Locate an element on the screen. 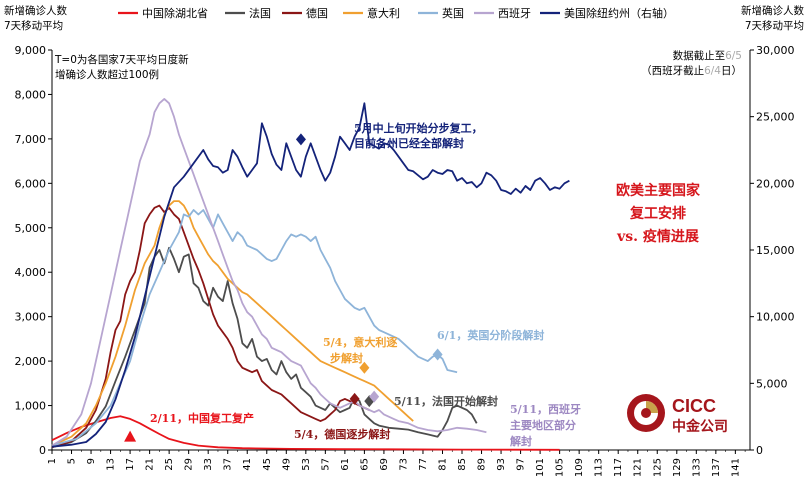 The height and width of the screenshot is (486, 809). x-tick-label: 21 is located at coordinates (150, 464).